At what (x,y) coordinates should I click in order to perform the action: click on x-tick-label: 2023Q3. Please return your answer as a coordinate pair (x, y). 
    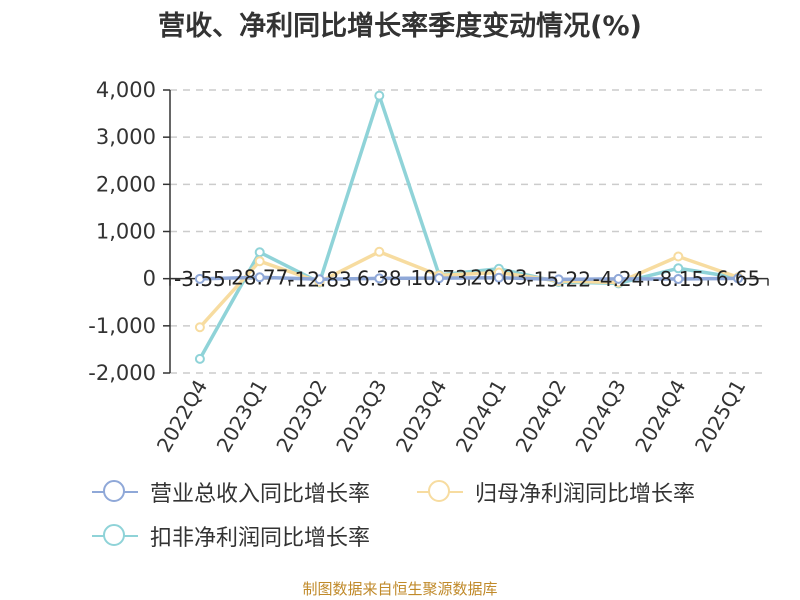
    Looking at the image, I should click on (361, 416).